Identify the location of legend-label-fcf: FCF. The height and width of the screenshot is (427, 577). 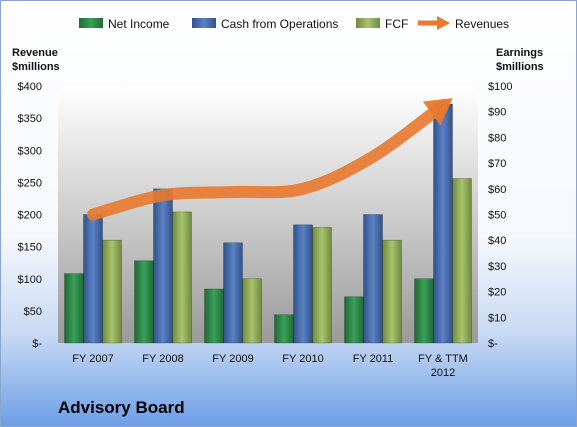
(396, 24).